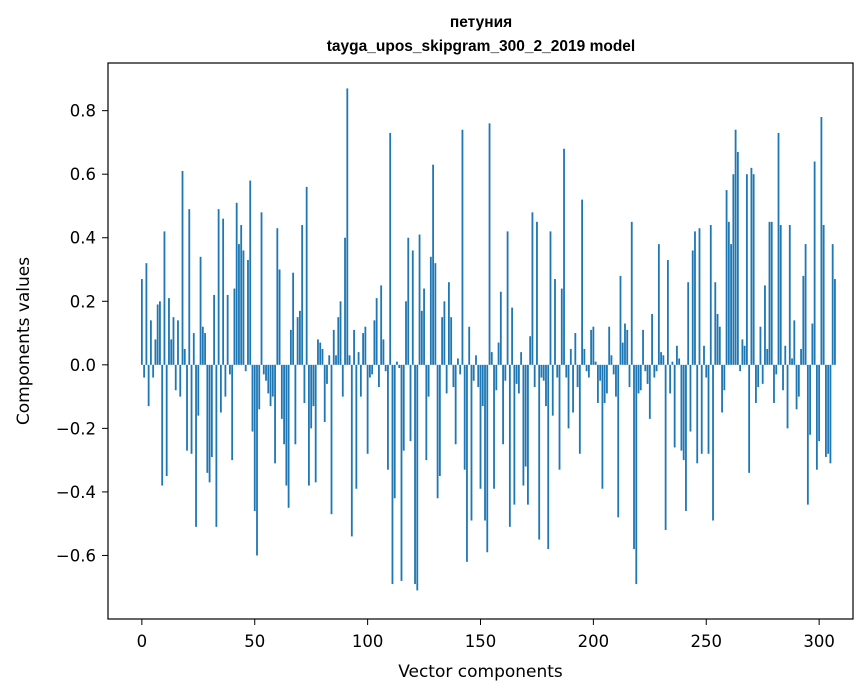 The height and width of the screenshot is (696, 867). Describe the element at coordinates (481, 46) in the screenshot. I see `chart-subtitle: tayga_upos_skipgram_300_2_2019 model` at that location.